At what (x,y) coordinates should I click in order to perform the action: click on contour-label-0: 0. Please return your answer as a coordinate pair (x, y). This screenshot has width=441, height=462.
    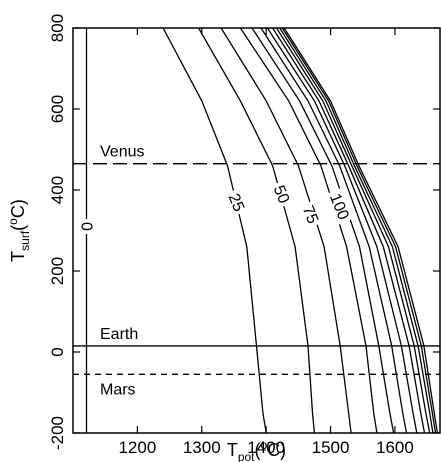
    Looking at the image, I should click on (87, 226).